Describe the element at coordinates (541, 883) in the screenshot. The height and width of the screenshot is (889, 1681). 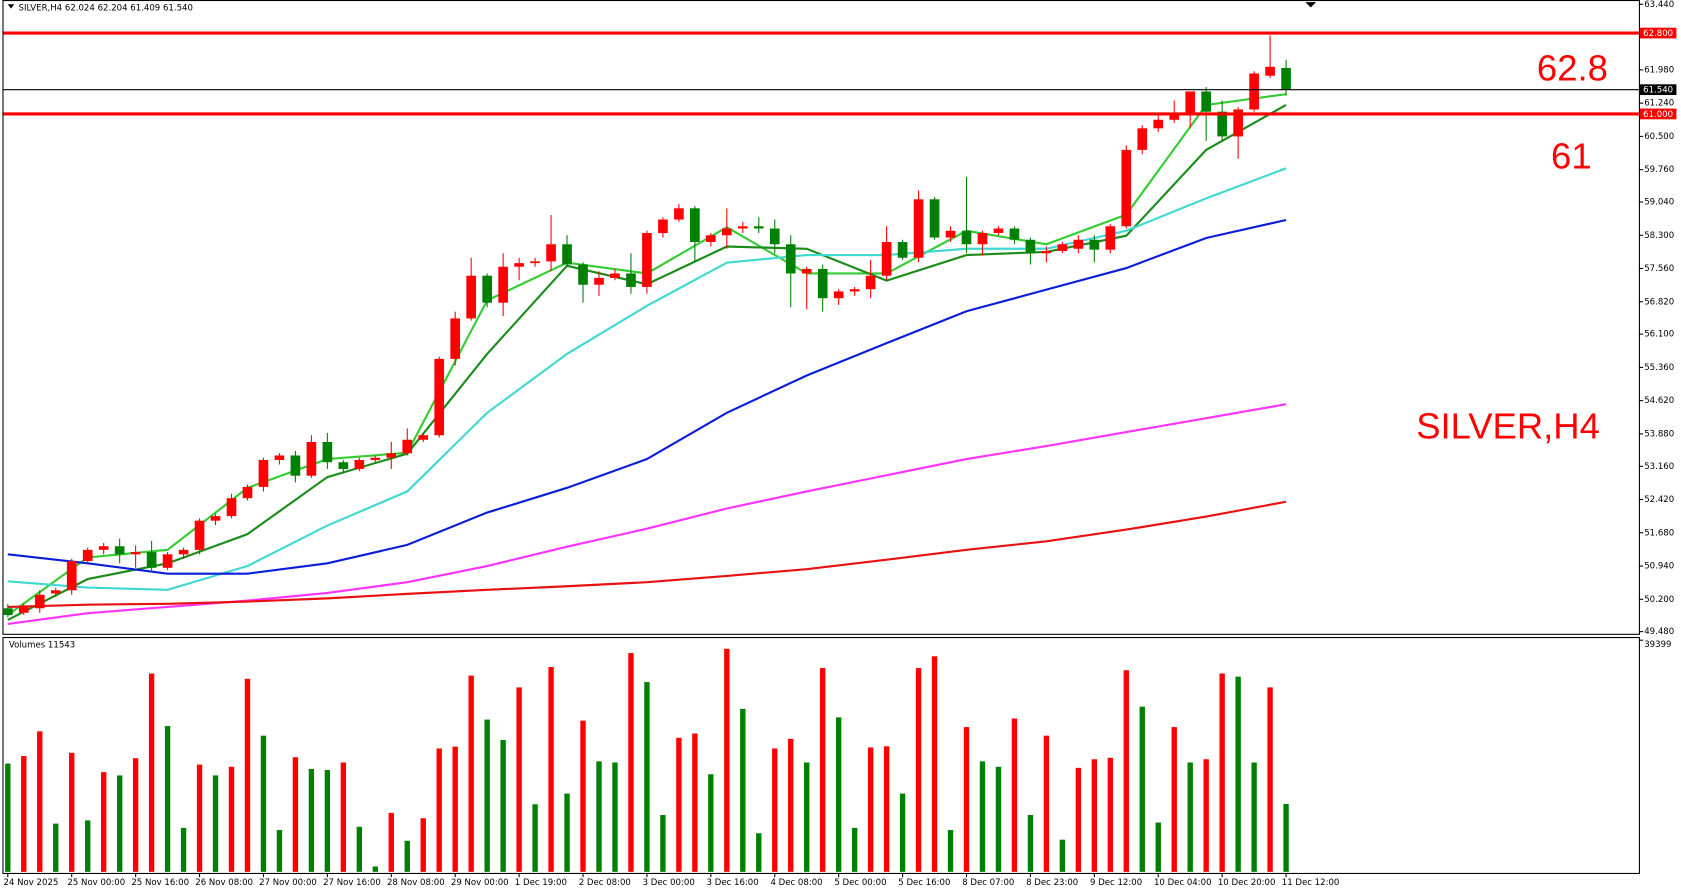
I see `x-tick-label: 1 Dec 19:00` at that location.